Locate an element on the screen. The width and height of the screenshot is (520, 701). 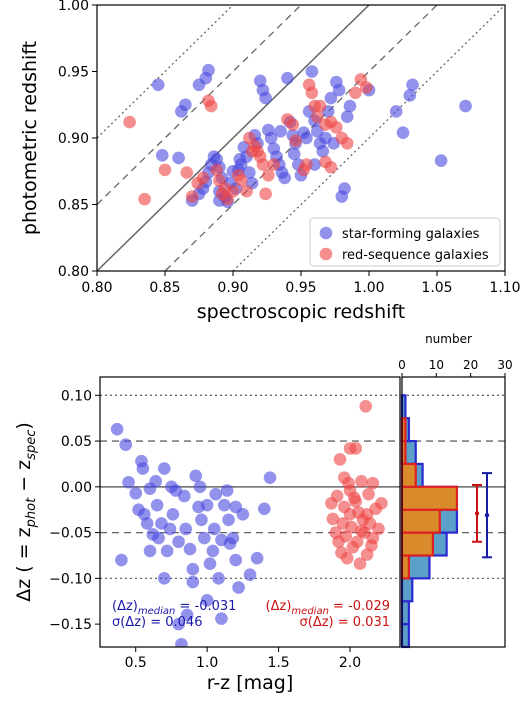
y-tick-label: 0.00 is located at coordinates (76, 488).